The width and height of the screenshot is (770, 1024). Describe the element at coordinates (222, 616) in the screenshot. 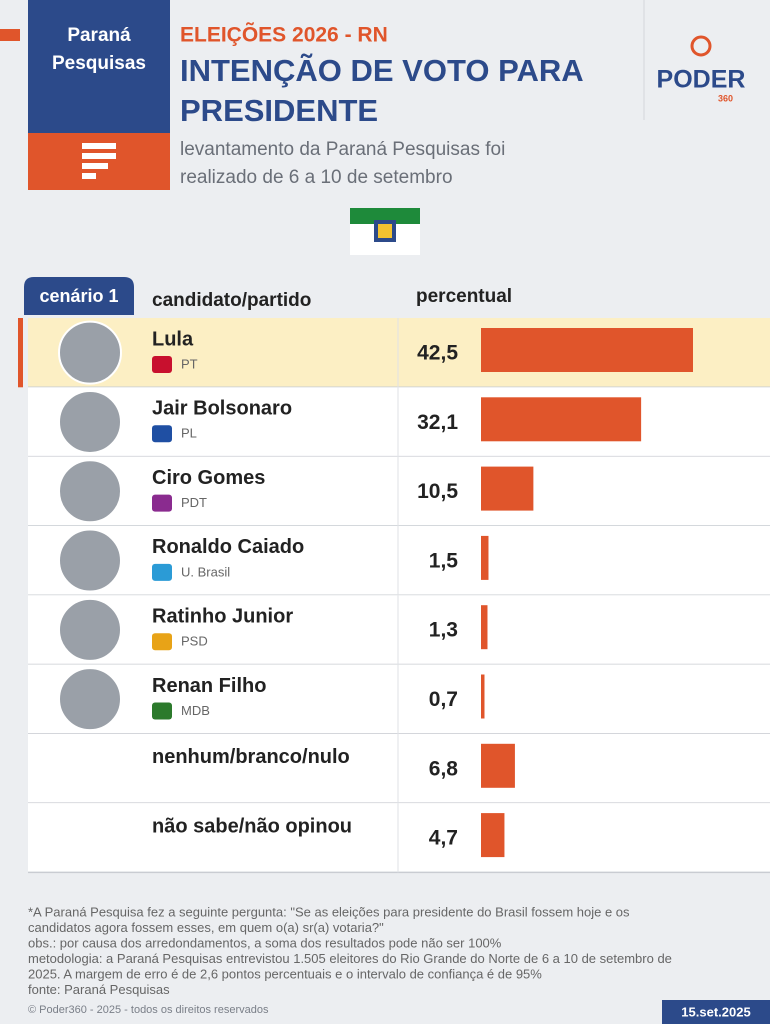

I see `candidate-name: Ratinho Junior` at that location.